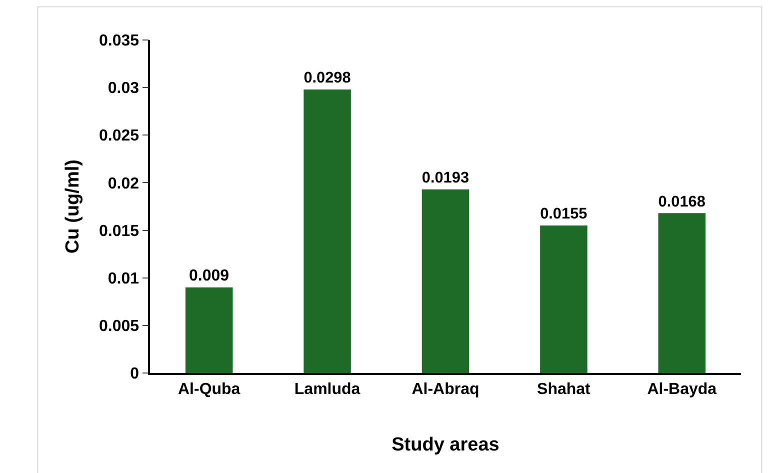 The height and width of the screenshot is (473, 771). Describe the element at coordinates (564, 389) in the screenshot. I see `x-tick-label: Shahat` at that location.